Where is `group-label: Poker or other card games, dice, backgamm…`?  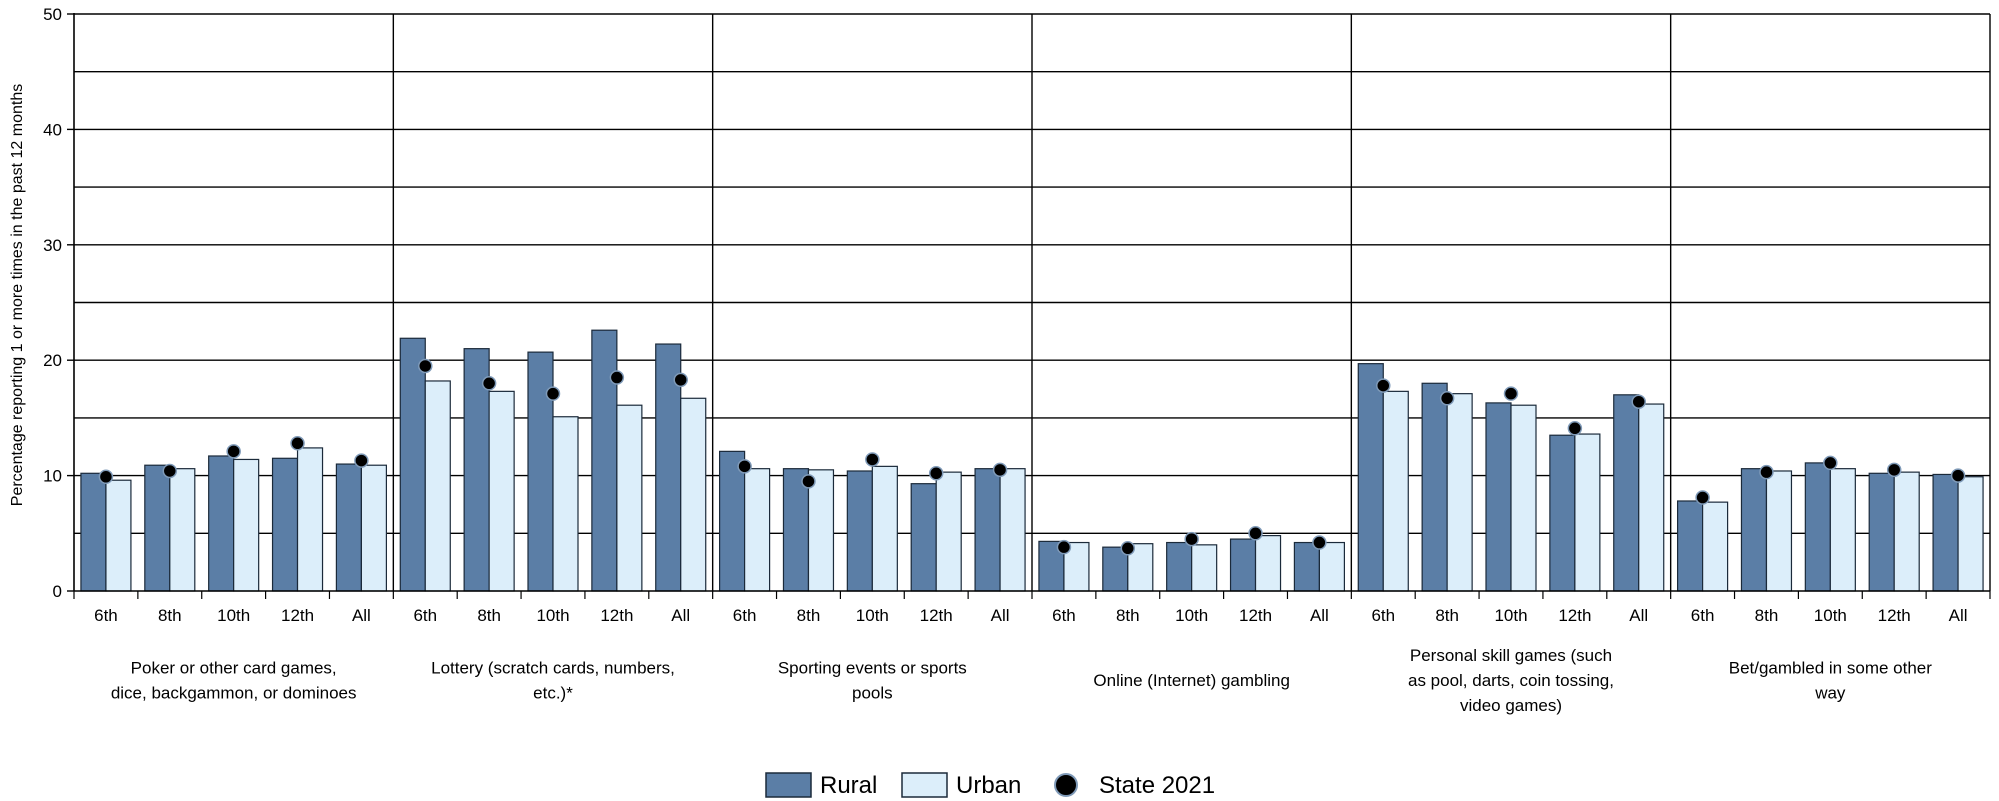
group-label: Poker or other card games, dice, backgamm… is located at coordinates (234, 681).